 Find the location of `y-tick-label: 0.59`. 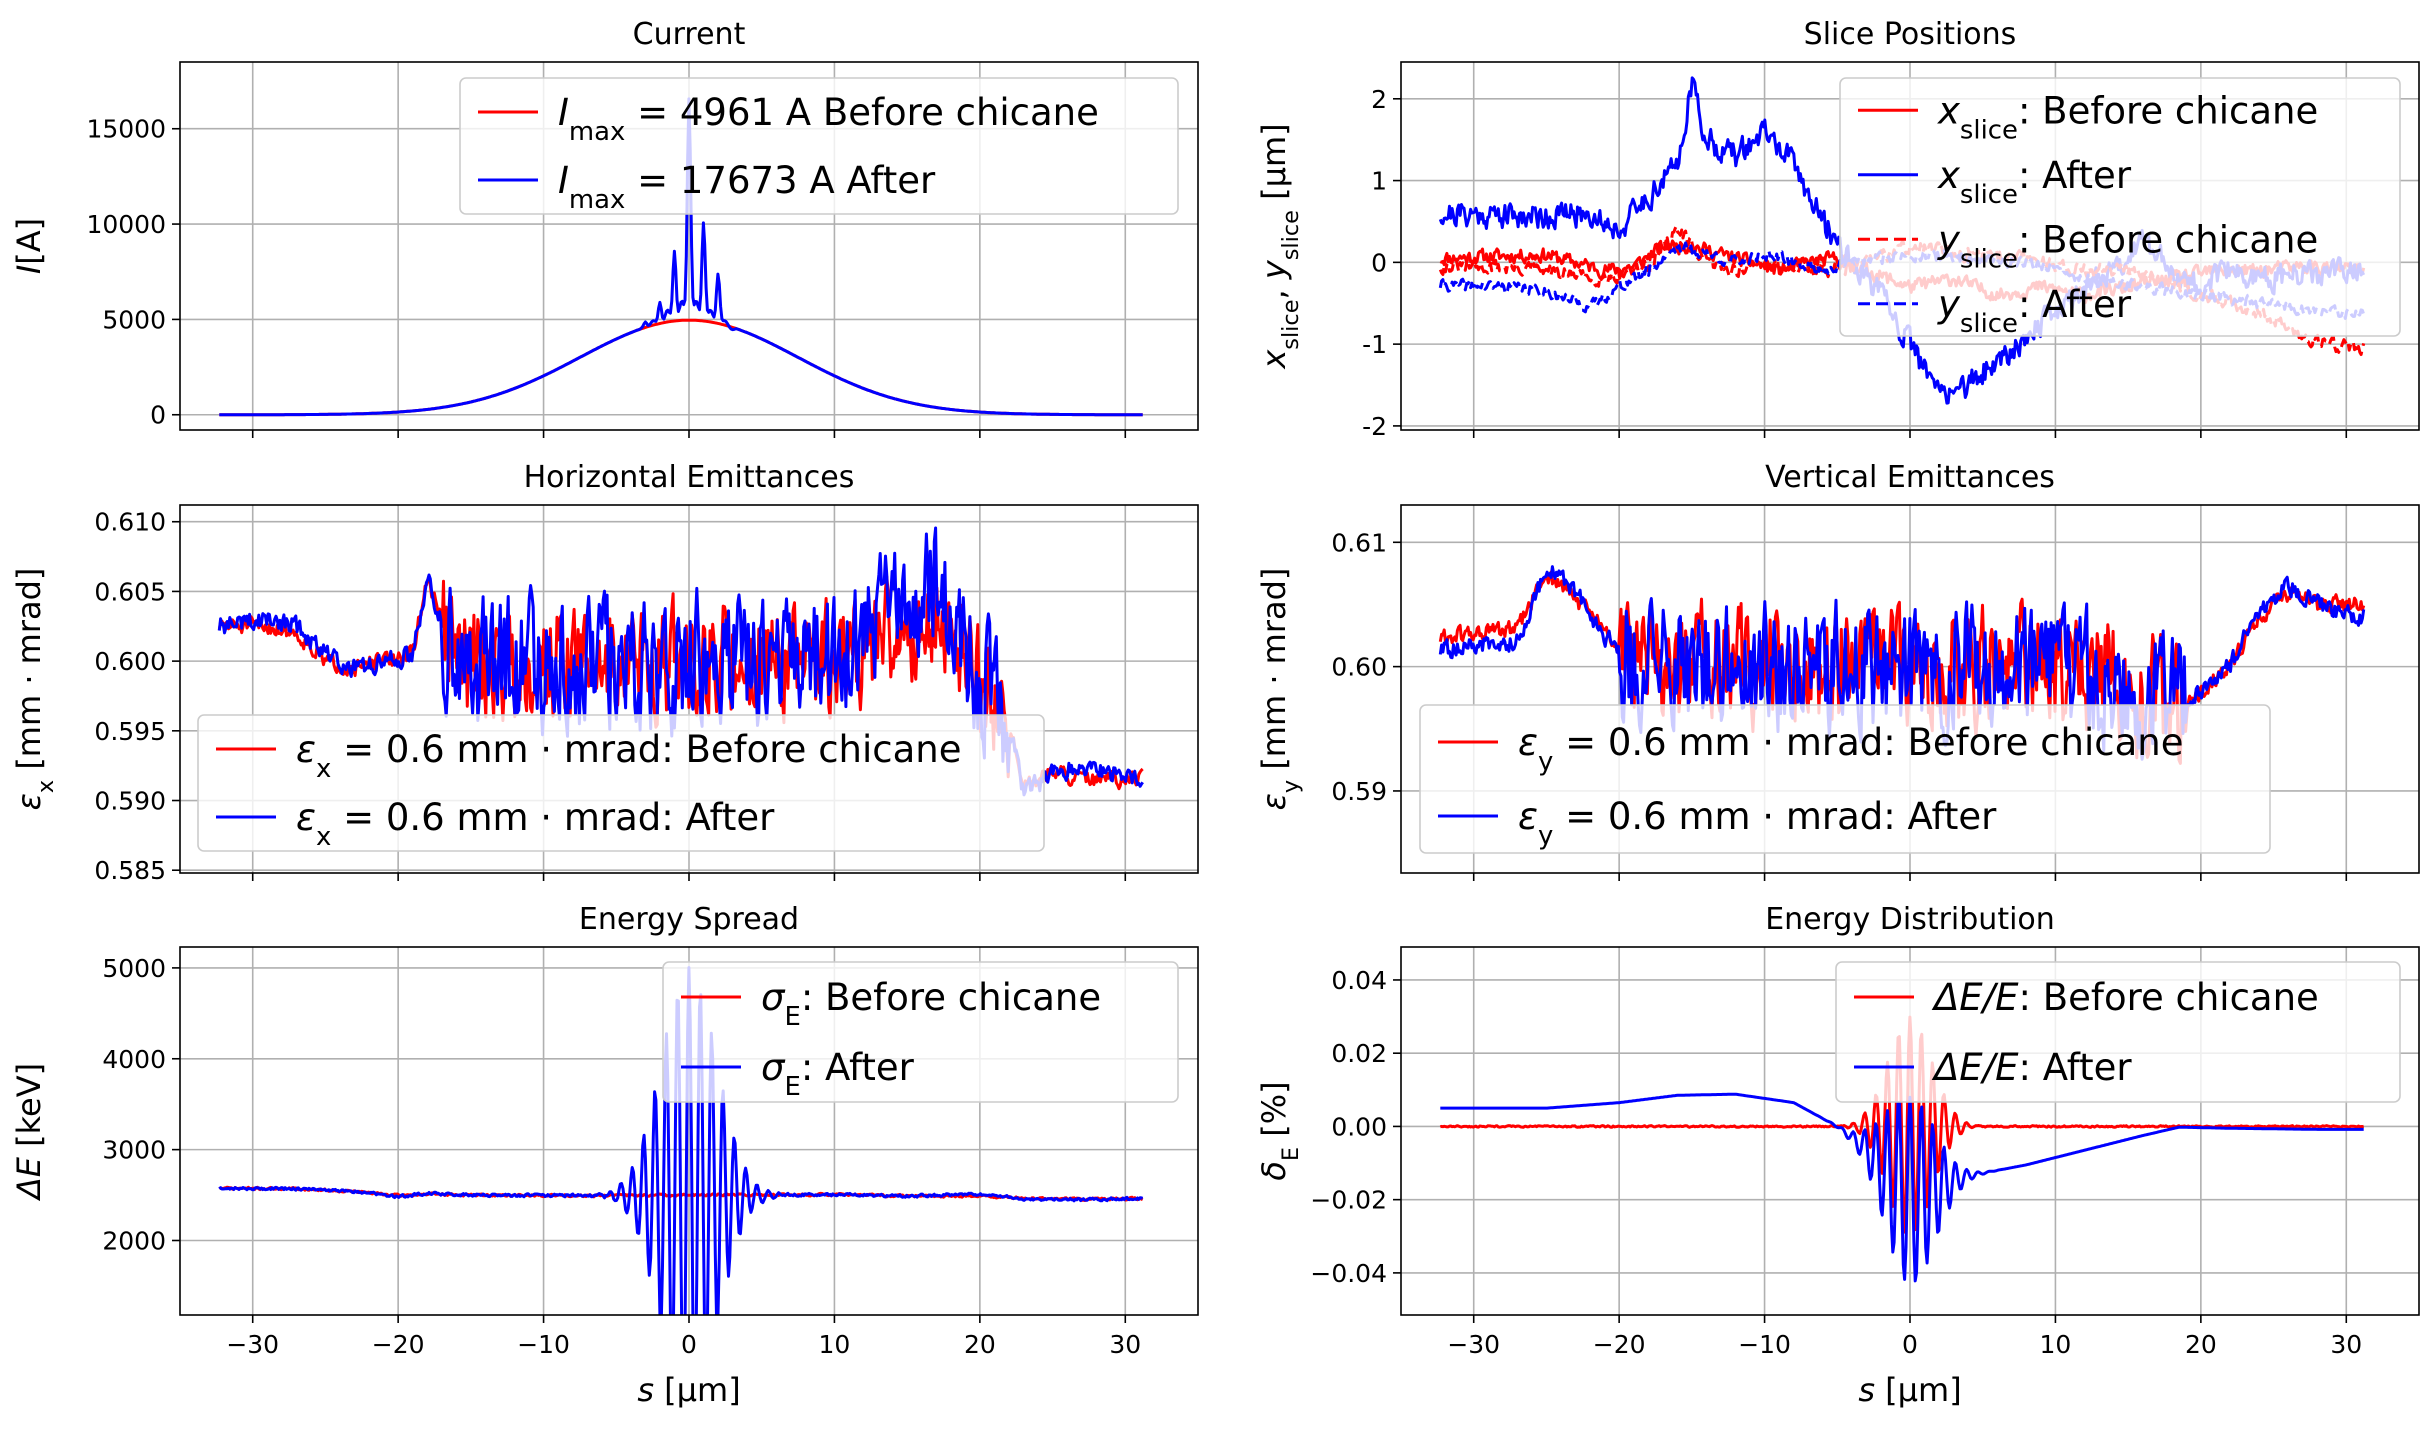

y-tick-label: 0.59 is located at coordinates (1359, 791).